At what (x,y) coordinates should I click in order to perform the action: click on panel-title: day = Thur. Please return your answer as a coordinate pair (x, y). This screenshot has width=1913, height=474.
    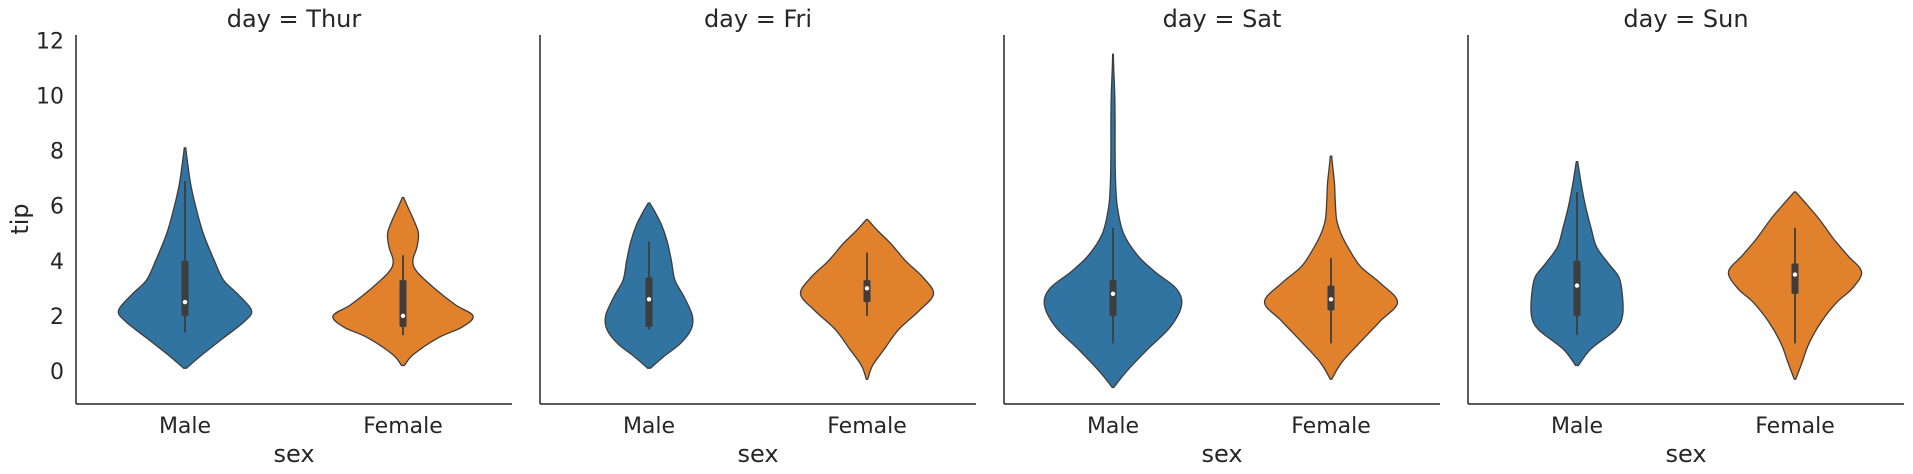
    Looking at the image, I should click on (294, 19).